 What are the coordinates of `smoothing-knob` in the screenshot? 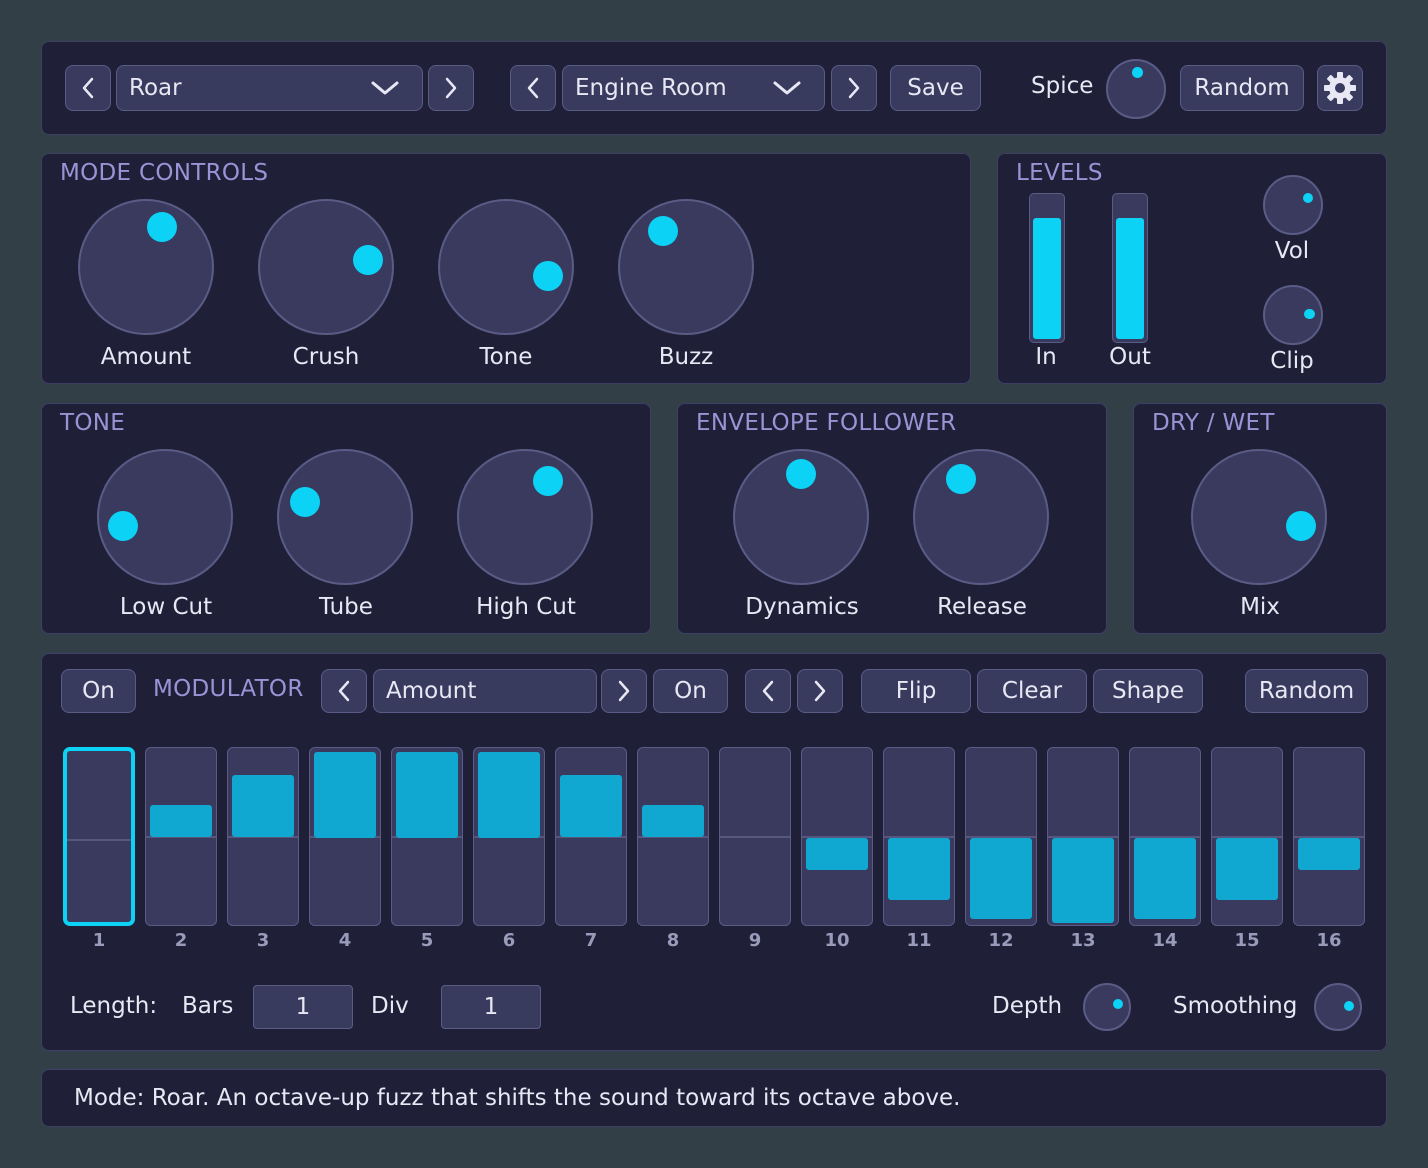 It's located at (1338, 1007).